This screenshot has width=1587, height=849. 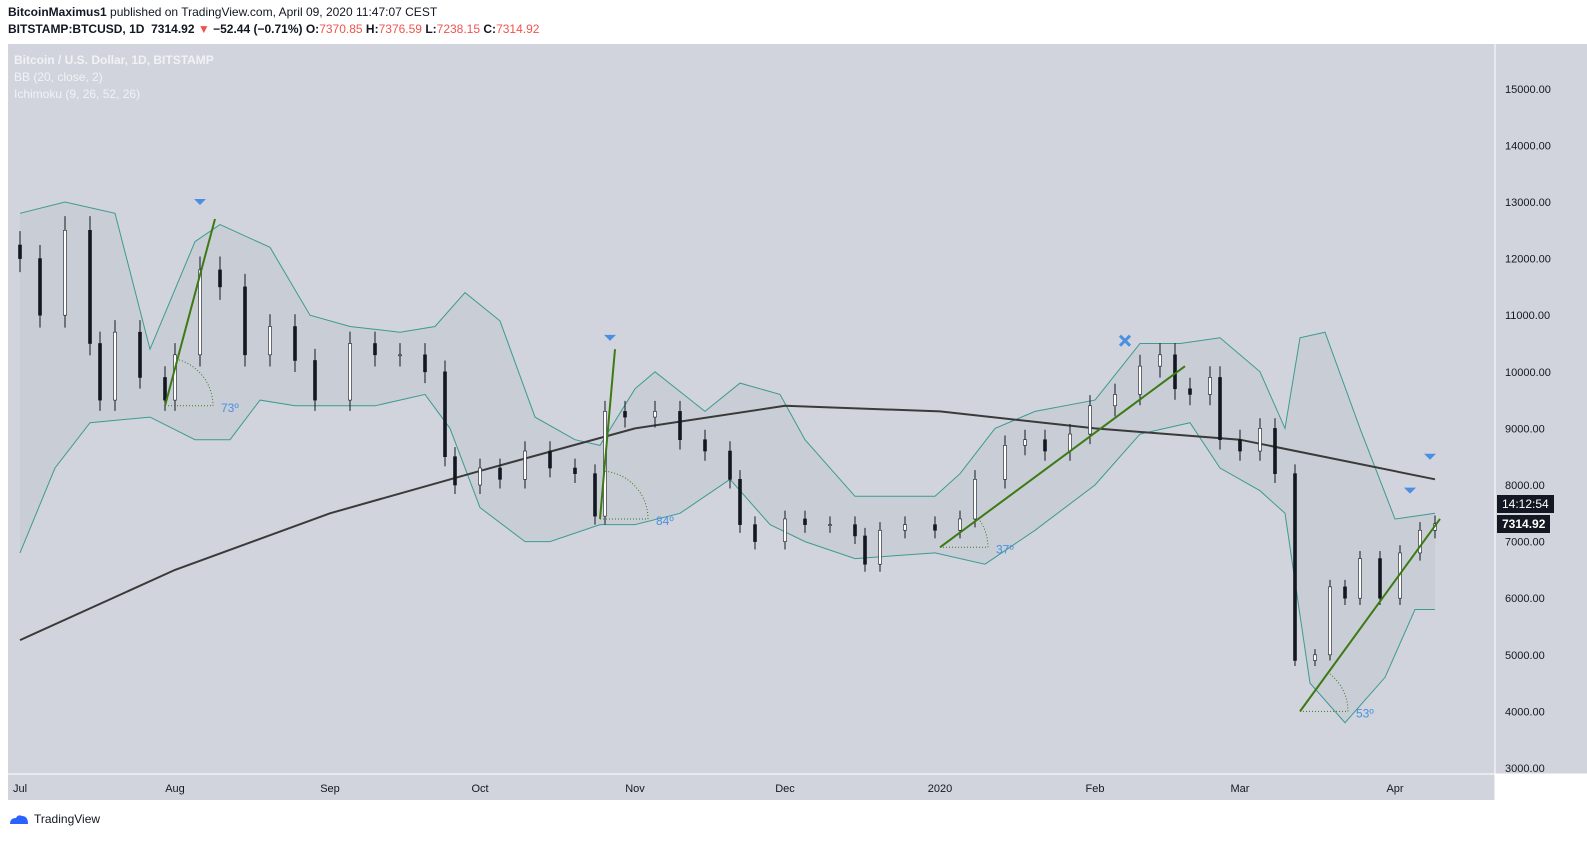 I want to click on bb-legend: BB (20, close, 2), so click(x=58, y=77).